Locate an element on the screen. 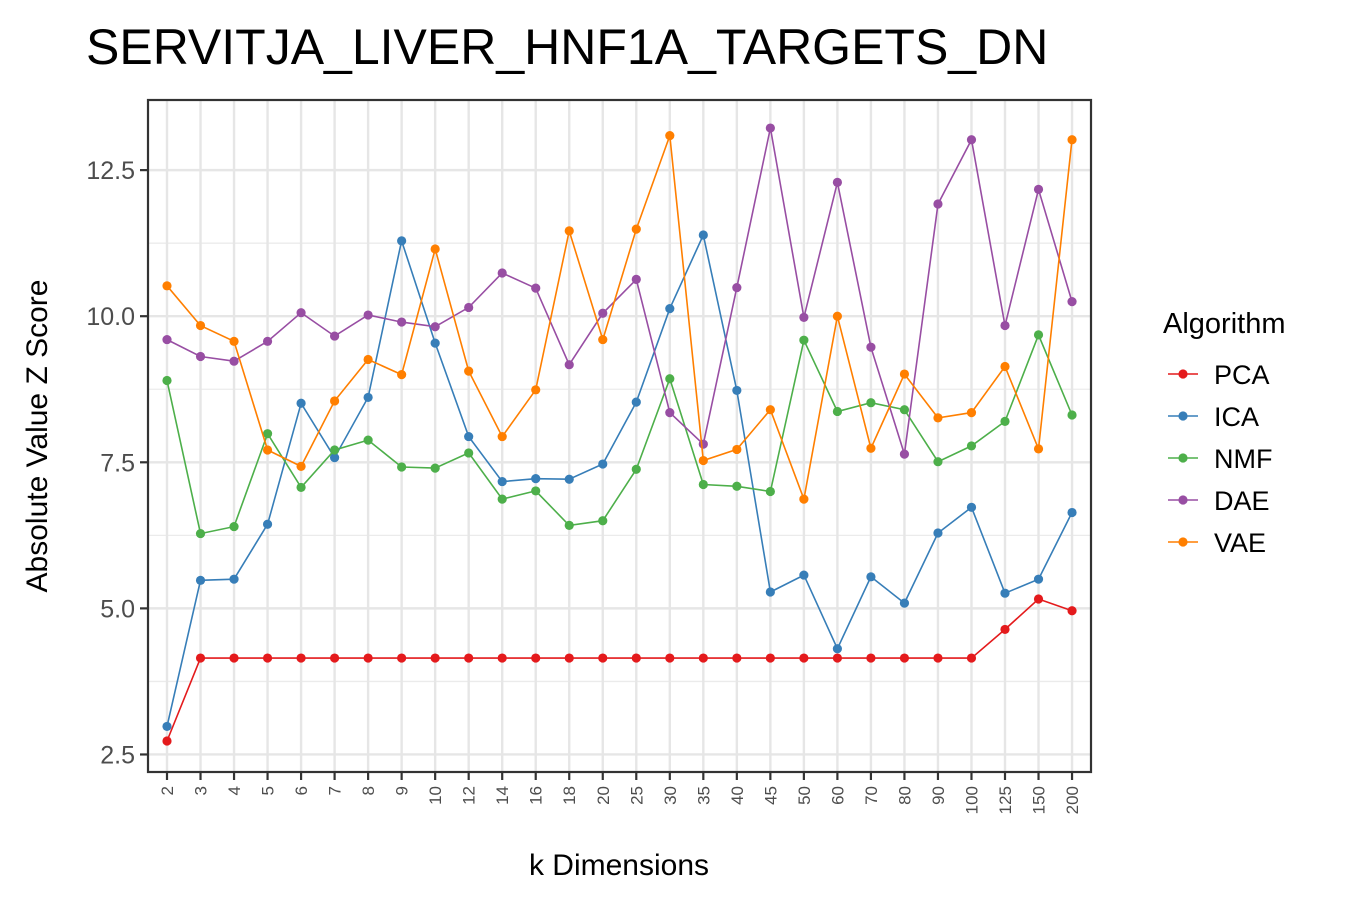 The width and height of the screenshot is (1350, 905). x-tick-label: 25 is located at coordinates (636, 795).